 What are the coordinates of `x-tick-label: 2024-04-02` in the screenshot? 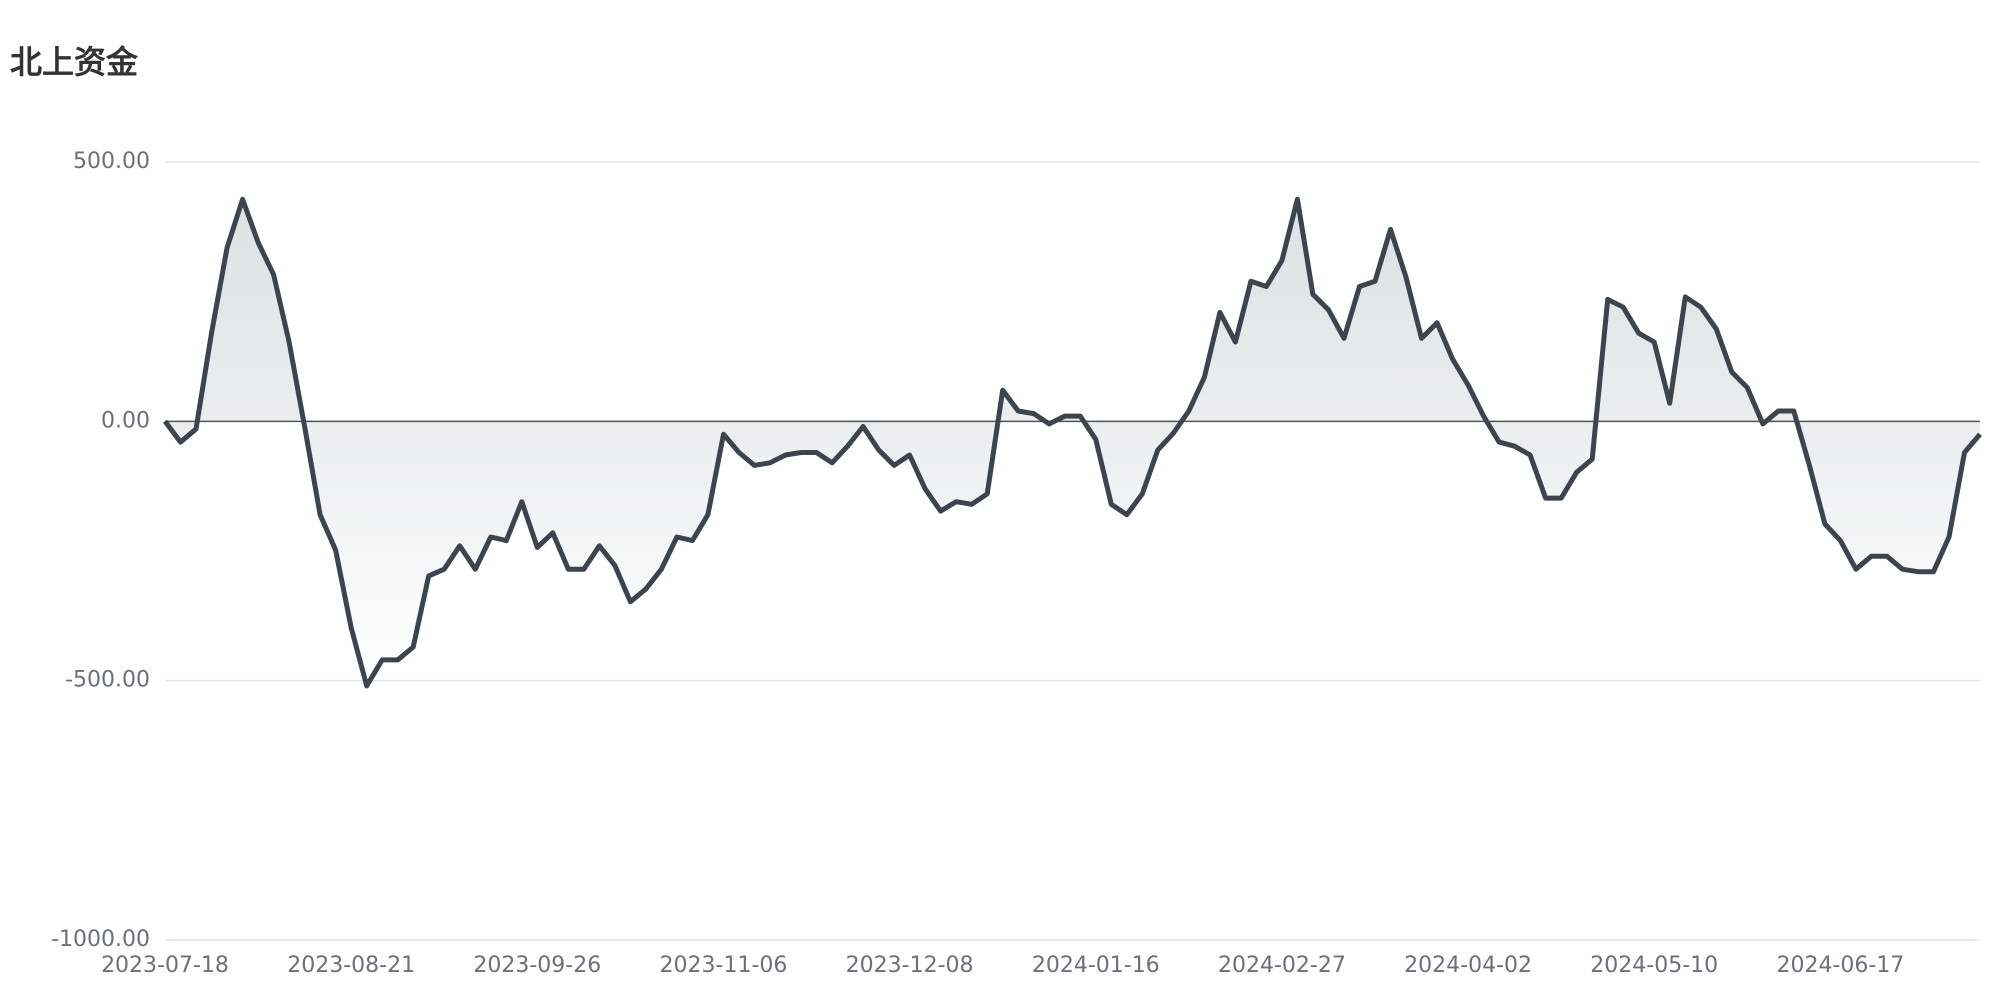 It's located at (1468, 965).